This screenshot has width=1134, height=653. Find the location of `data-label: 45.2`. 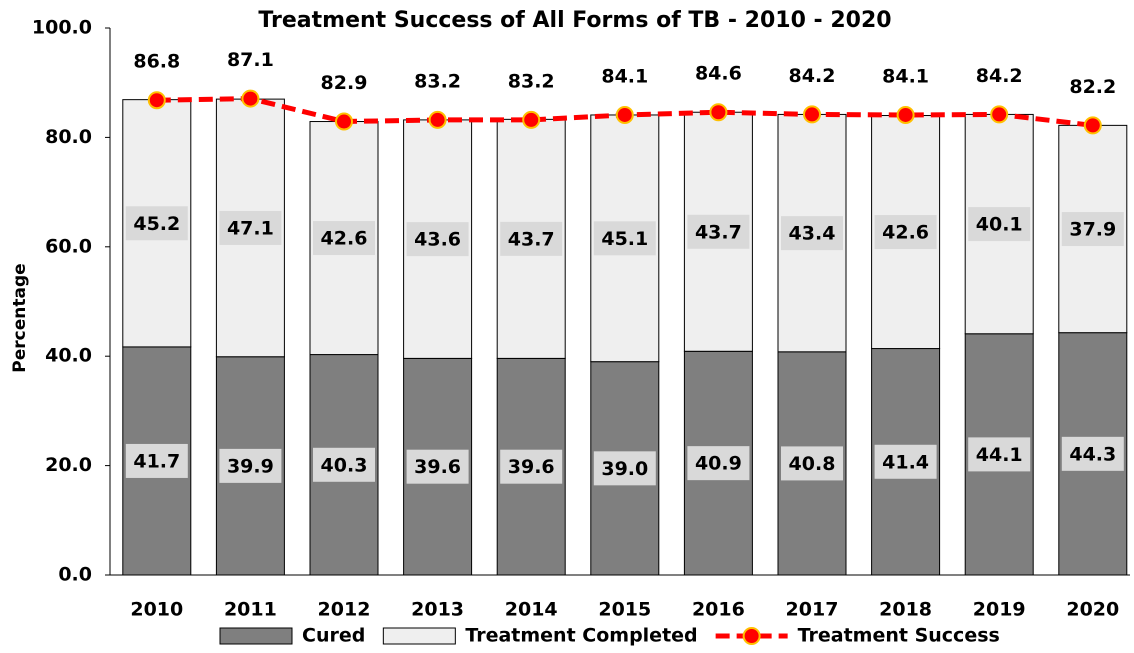

data-label: 45.2 is located at coordinates (156, 224).